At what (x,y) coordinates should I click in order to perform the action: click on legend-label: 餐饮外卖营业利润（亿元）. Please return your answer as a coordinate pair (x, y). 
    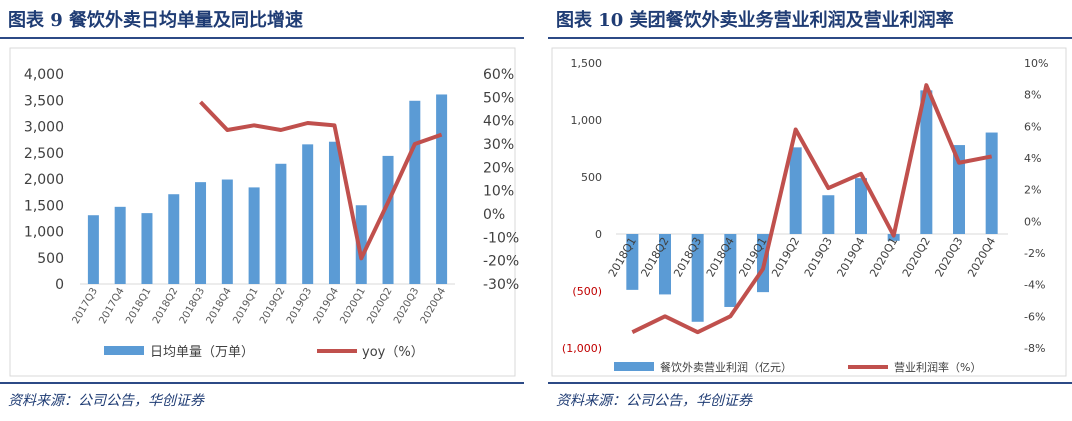
    Looking at the image, I should click on (726, 367).